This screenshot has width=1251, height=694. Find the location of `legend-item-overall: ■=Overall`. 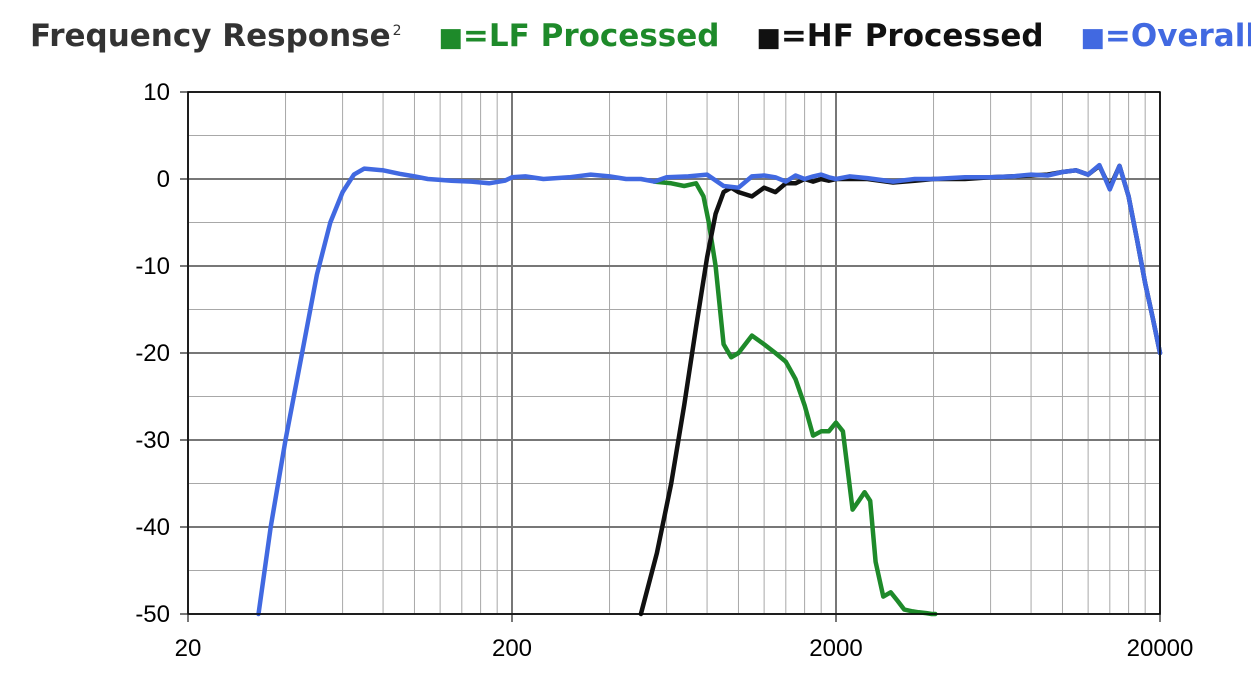

legend-item-overall: ■=Overall is located at coordinates (1165, 36).